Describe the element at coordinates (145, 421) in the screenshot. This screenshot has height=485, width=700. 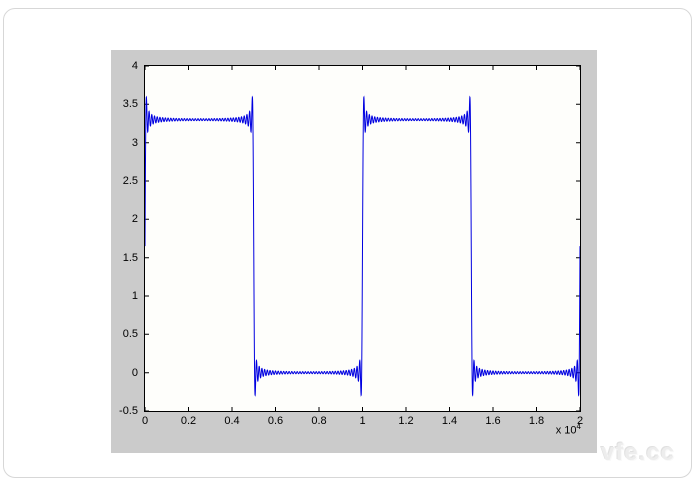
I see `x-tick-label: 0` at that location.